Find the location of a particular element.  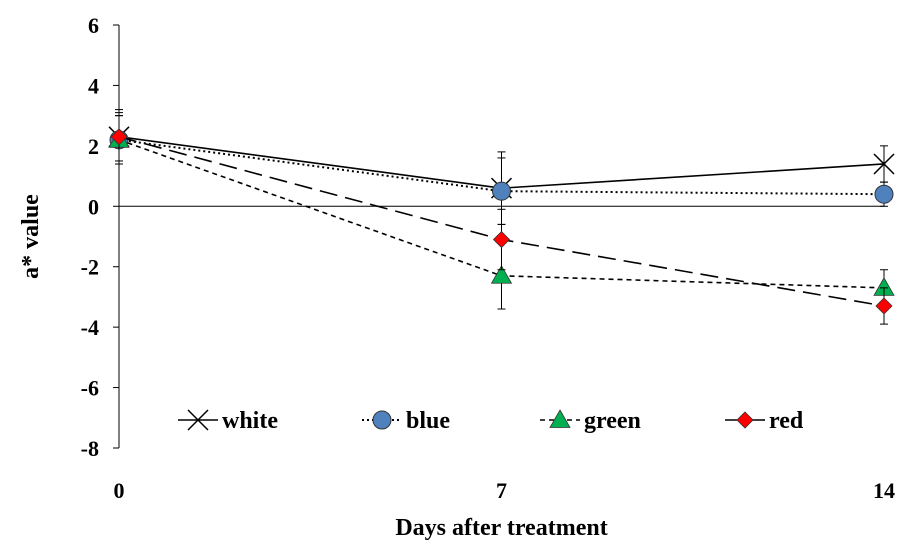

legend: white blue green red is located at coordinates (491, 421).